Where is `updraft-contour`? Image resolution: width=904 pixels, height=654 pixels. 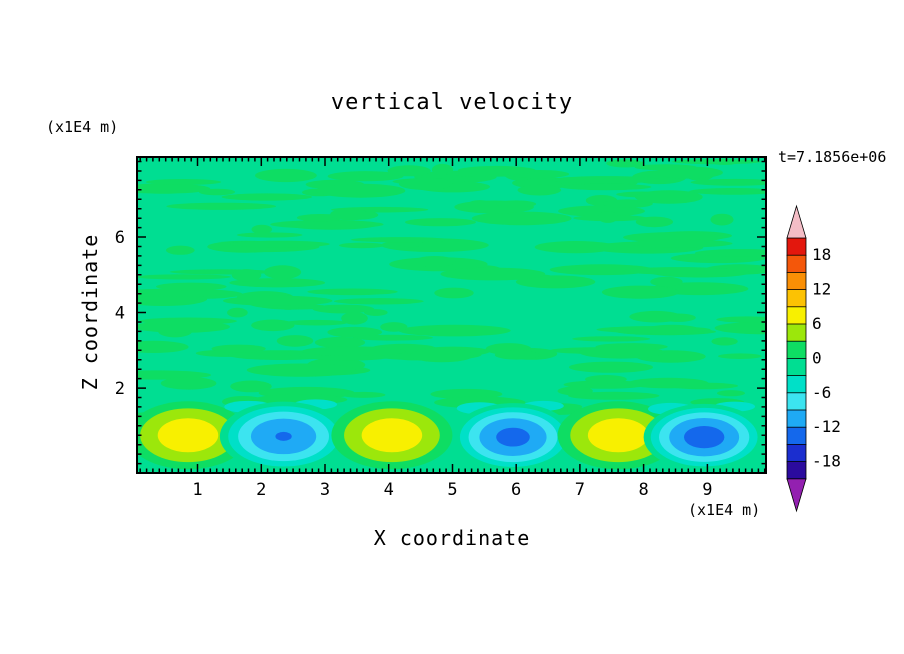 updraft-contour is located at coordinates (188, 435).